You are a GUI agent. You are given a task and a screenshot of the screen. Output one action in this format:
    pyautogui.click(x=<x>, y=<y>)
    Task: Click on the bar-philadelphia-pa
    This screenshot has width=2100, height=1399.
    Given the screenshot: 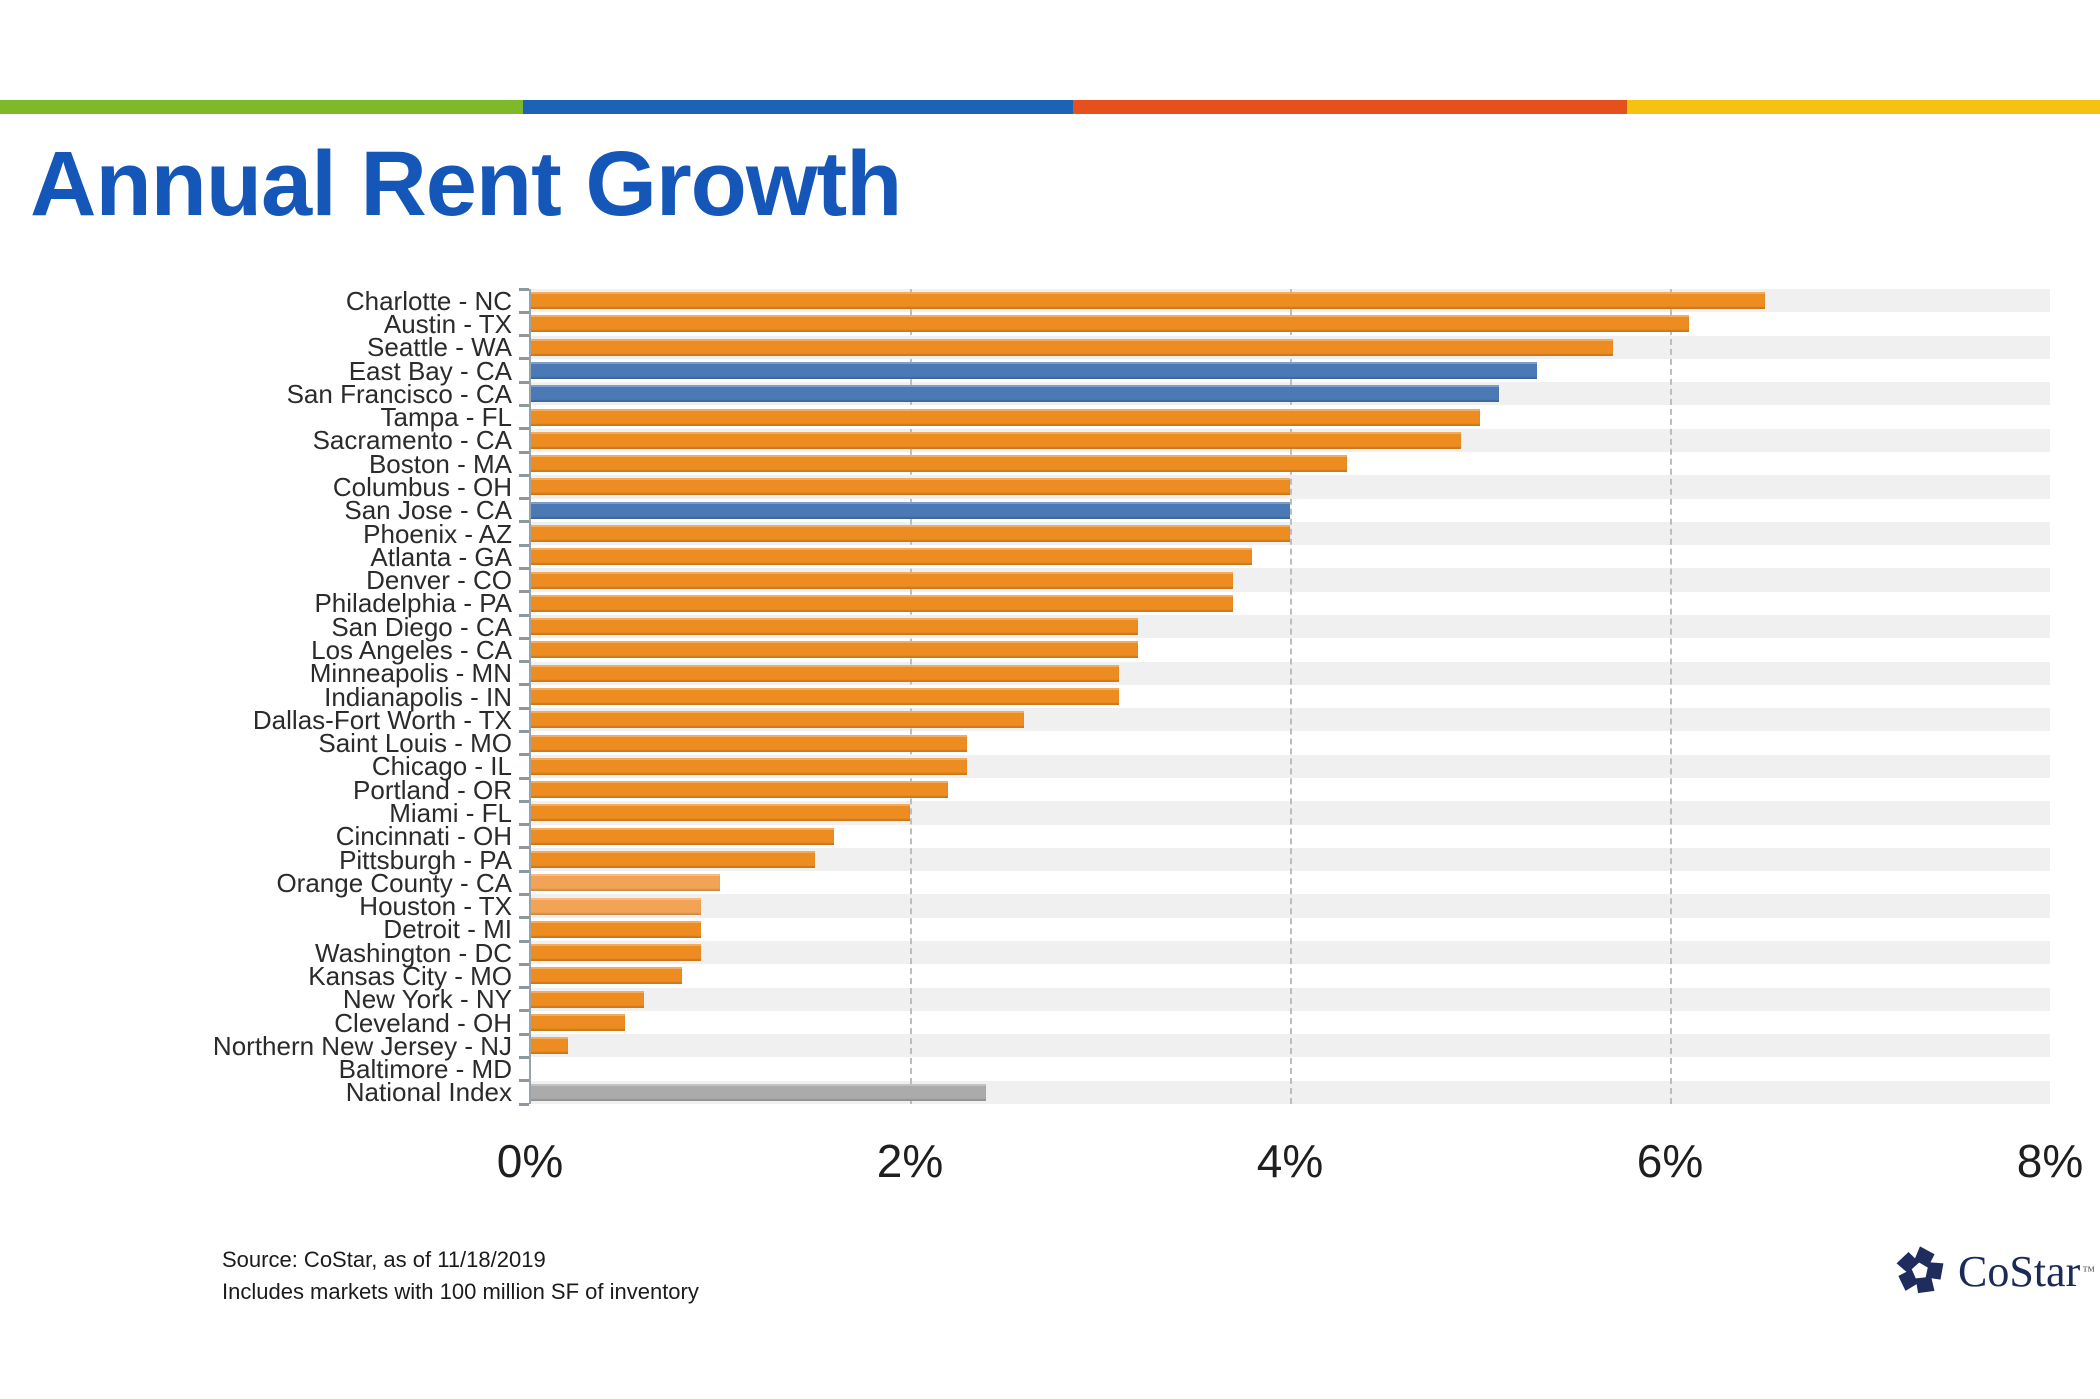 What is the action you would take?
    pyautogui.click(x=881, y=603)
    